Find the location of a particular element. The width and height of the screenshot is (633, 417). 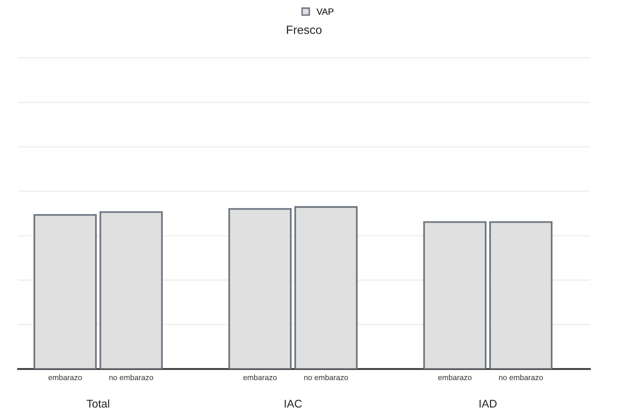

chart-title: Fresco is located at coordinates (304, 30).